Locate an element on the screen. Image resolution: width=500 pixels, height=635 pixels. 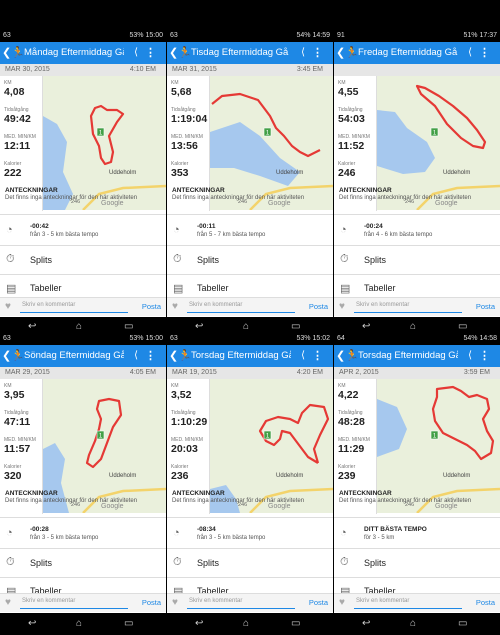
status-right: 53% 15:02 is located at coordinates (313, 338).